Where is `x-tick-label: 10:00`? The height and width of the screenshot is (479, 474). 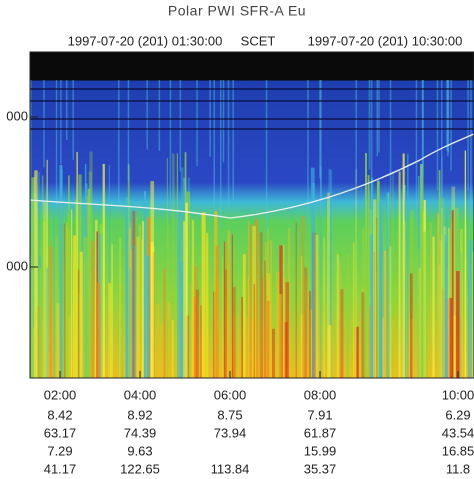
x-tick-label: 10:00 is located at coordinates (458, 394).